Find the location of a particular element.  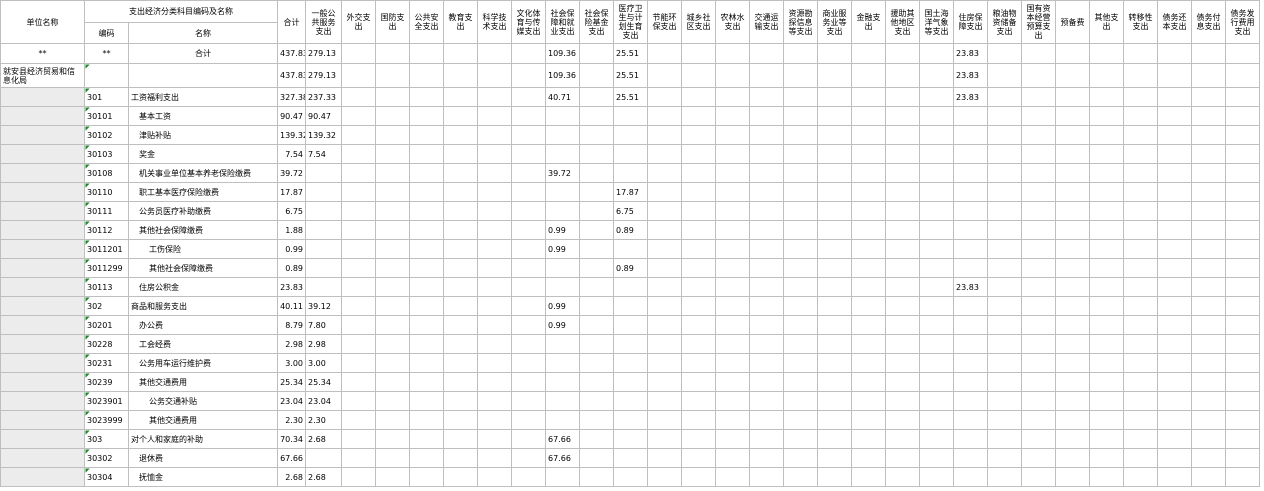

name-cell: 公务用车运行维护费 is located at coordinates (203, 363).